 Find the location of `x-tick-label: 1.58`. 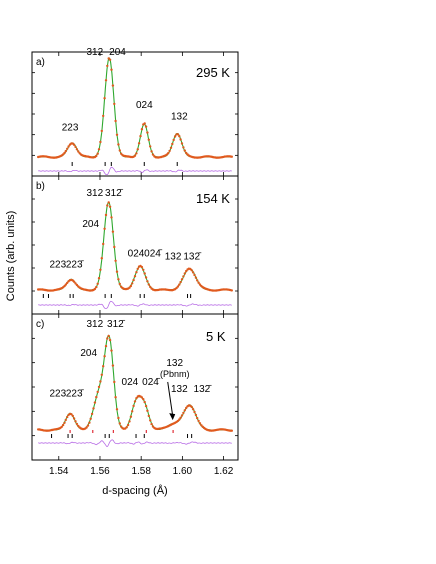

x-tick-label: 1.58 is located at coordinates (141, 471).